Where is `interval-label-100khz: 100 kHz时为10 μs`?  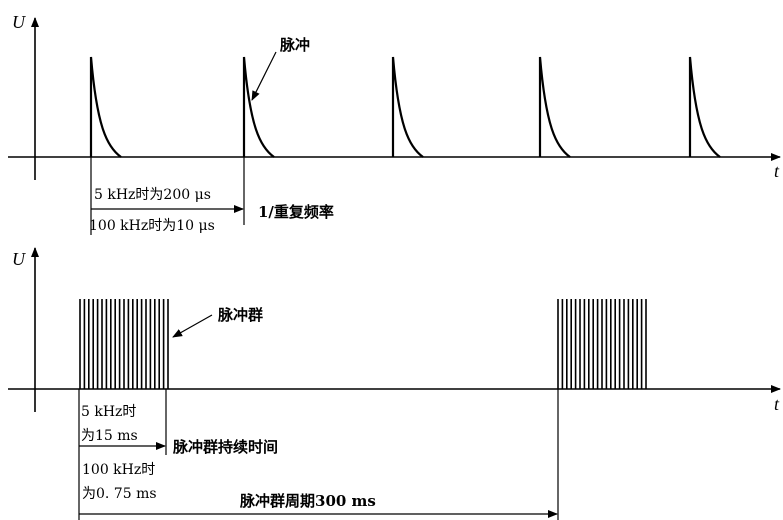
interval-label-100khz: 100 kHz时为10 μs is located at coordinates (152, 226).